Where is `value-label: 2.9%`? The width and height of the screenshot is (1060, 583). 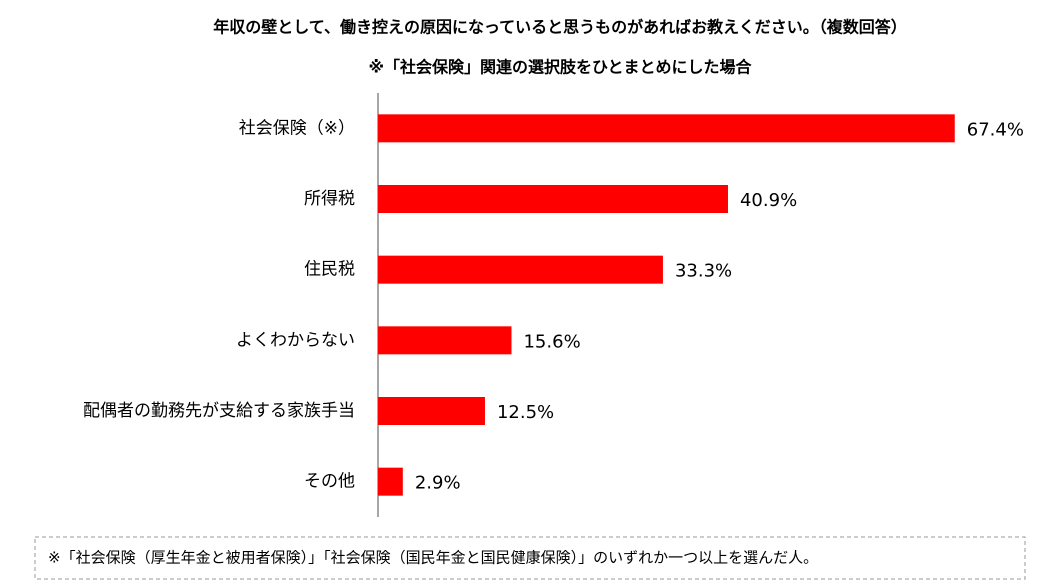 value-label: 2.9% is located at coordinates (438, 483).